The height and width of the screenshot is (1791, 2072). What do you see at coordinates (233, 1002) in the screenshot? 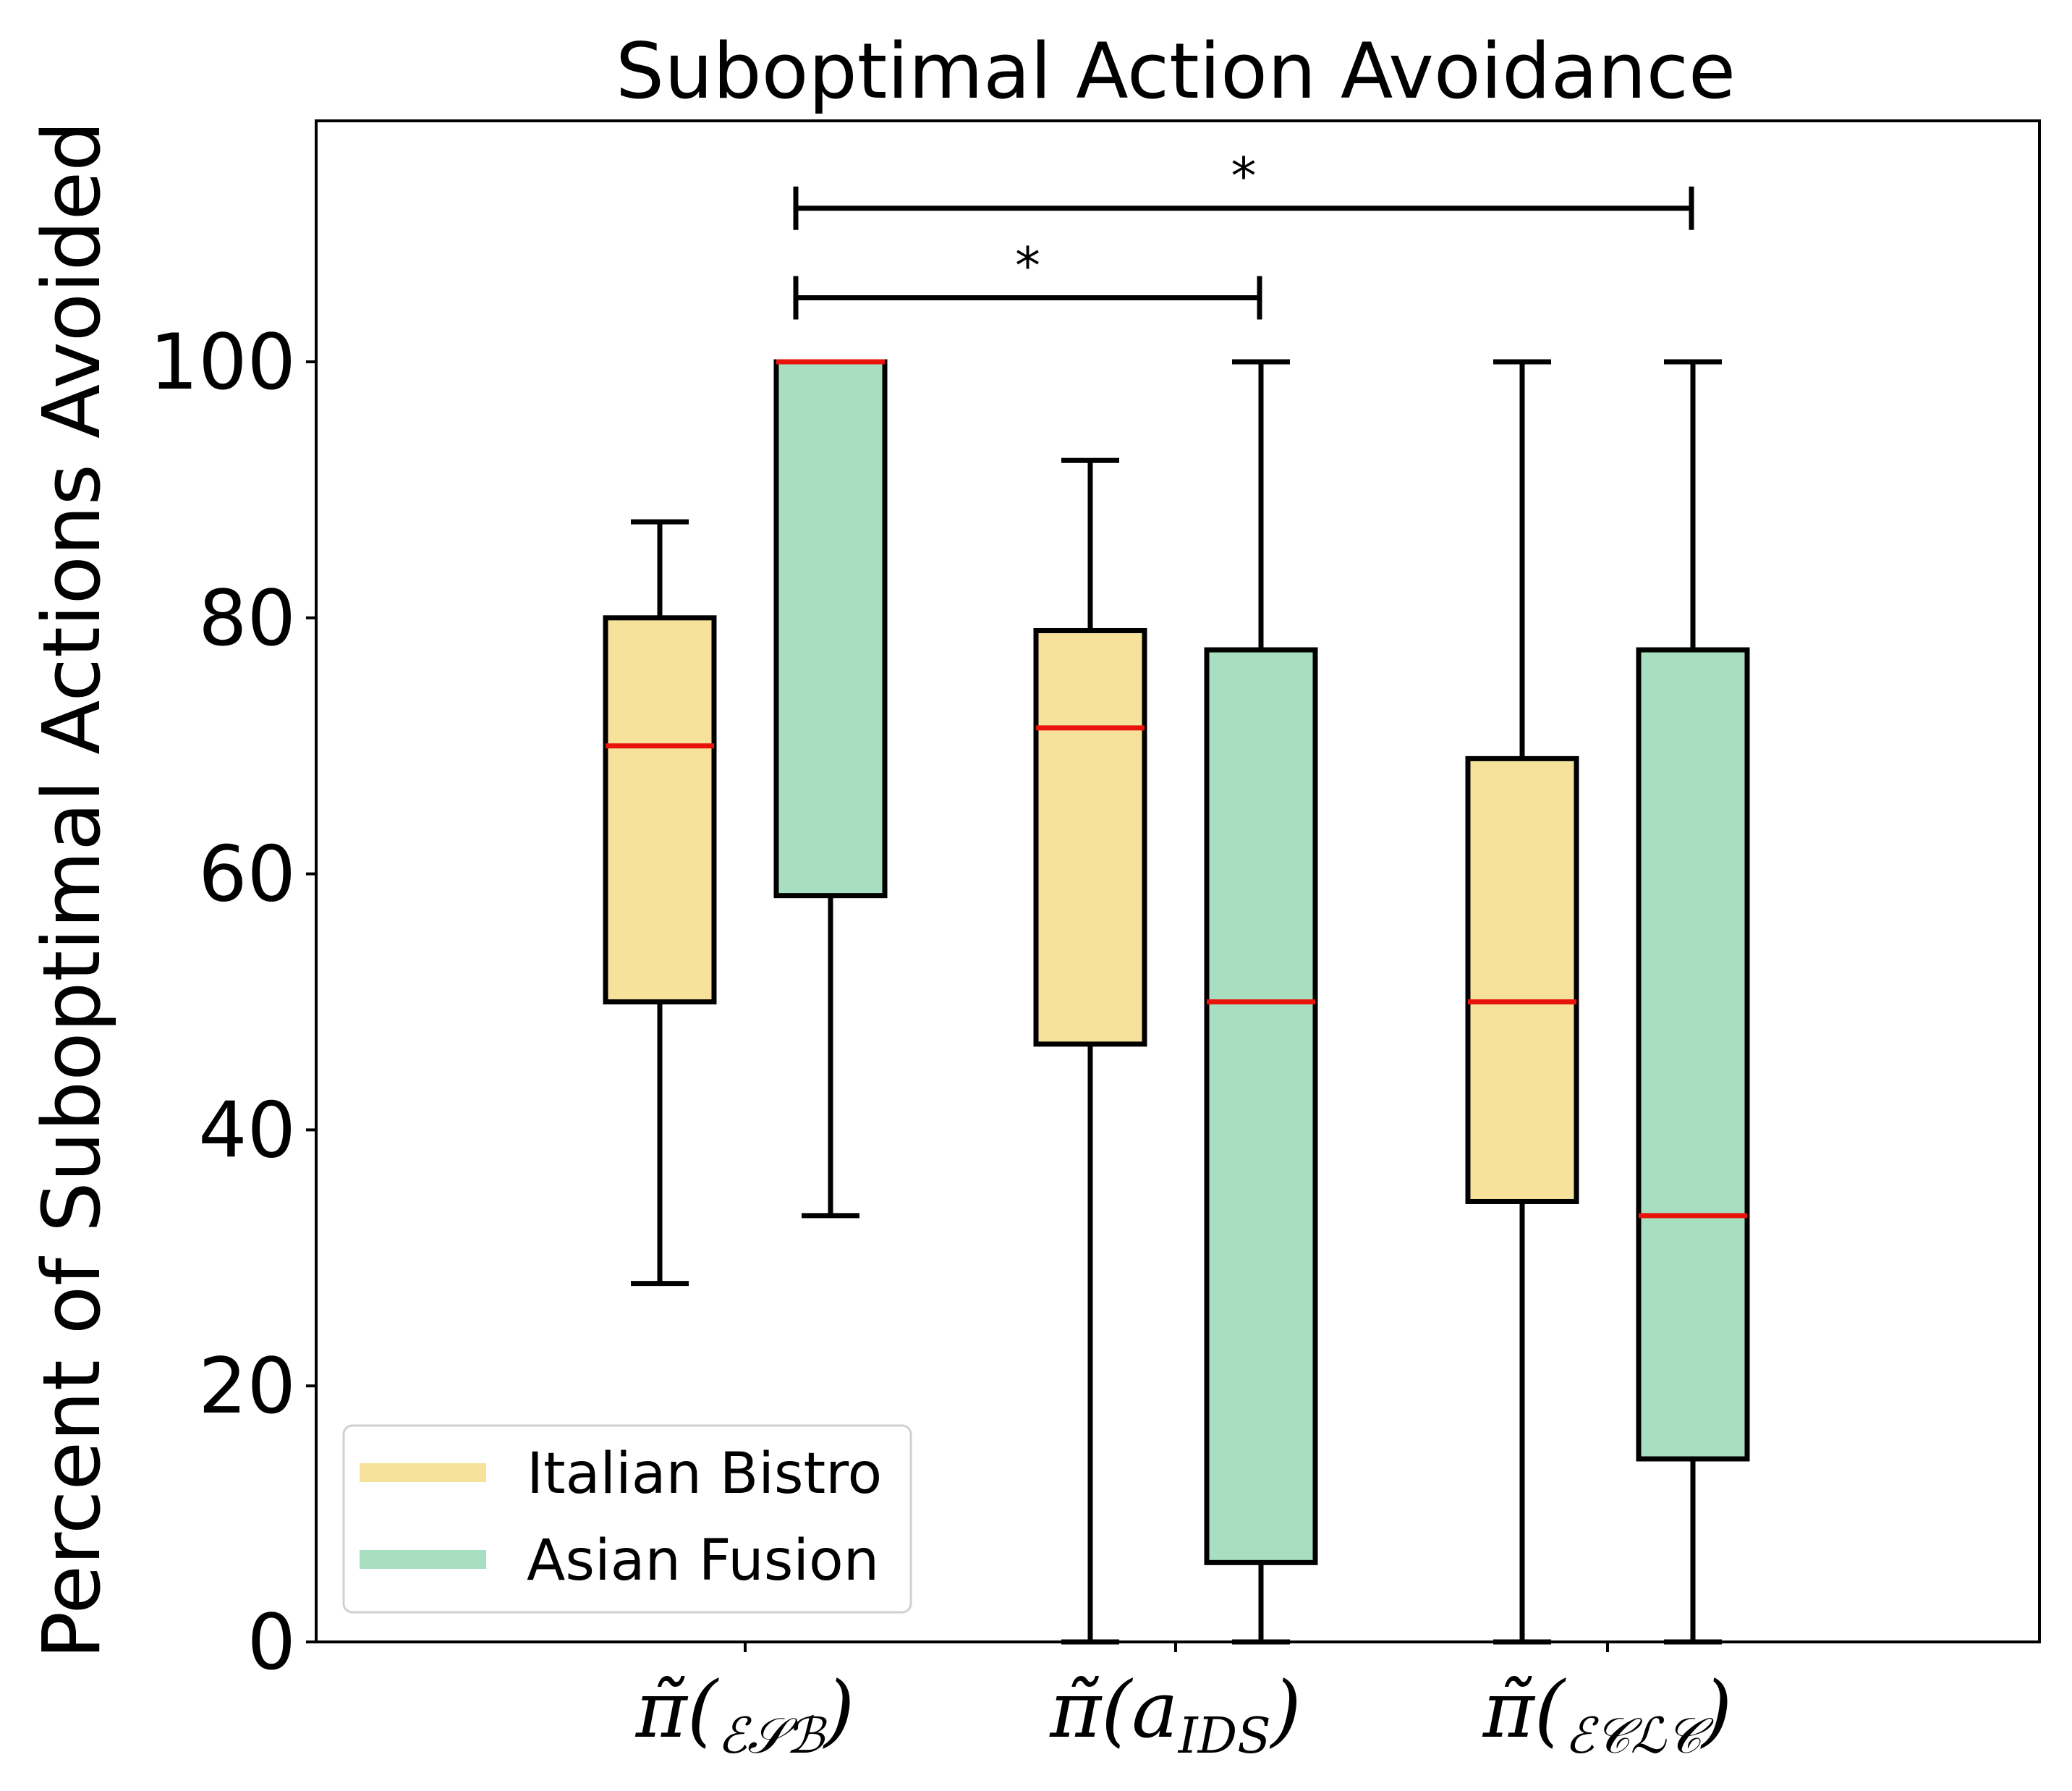
I see `y-axis-ticks: 0 20 40 60 80 100` at bounding box center [233, 1002].